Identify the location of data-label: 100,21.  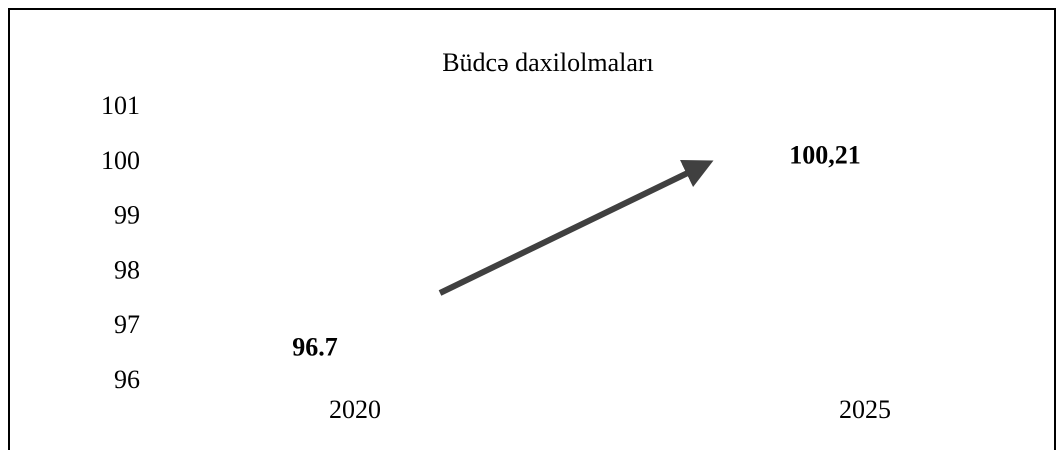
(825, 154).